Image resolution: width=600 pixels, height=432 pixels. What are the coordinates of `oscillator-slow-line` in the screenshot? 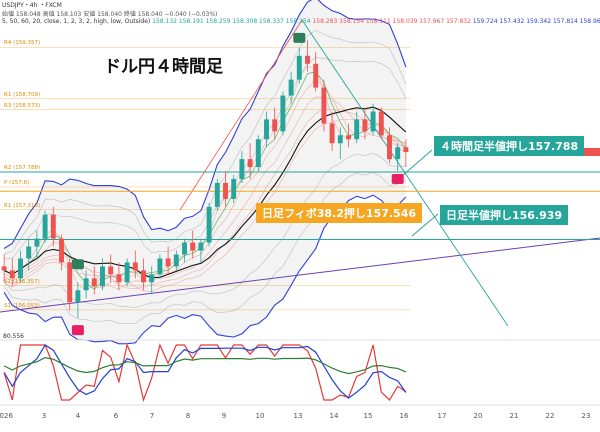 It's located at (205, 371).